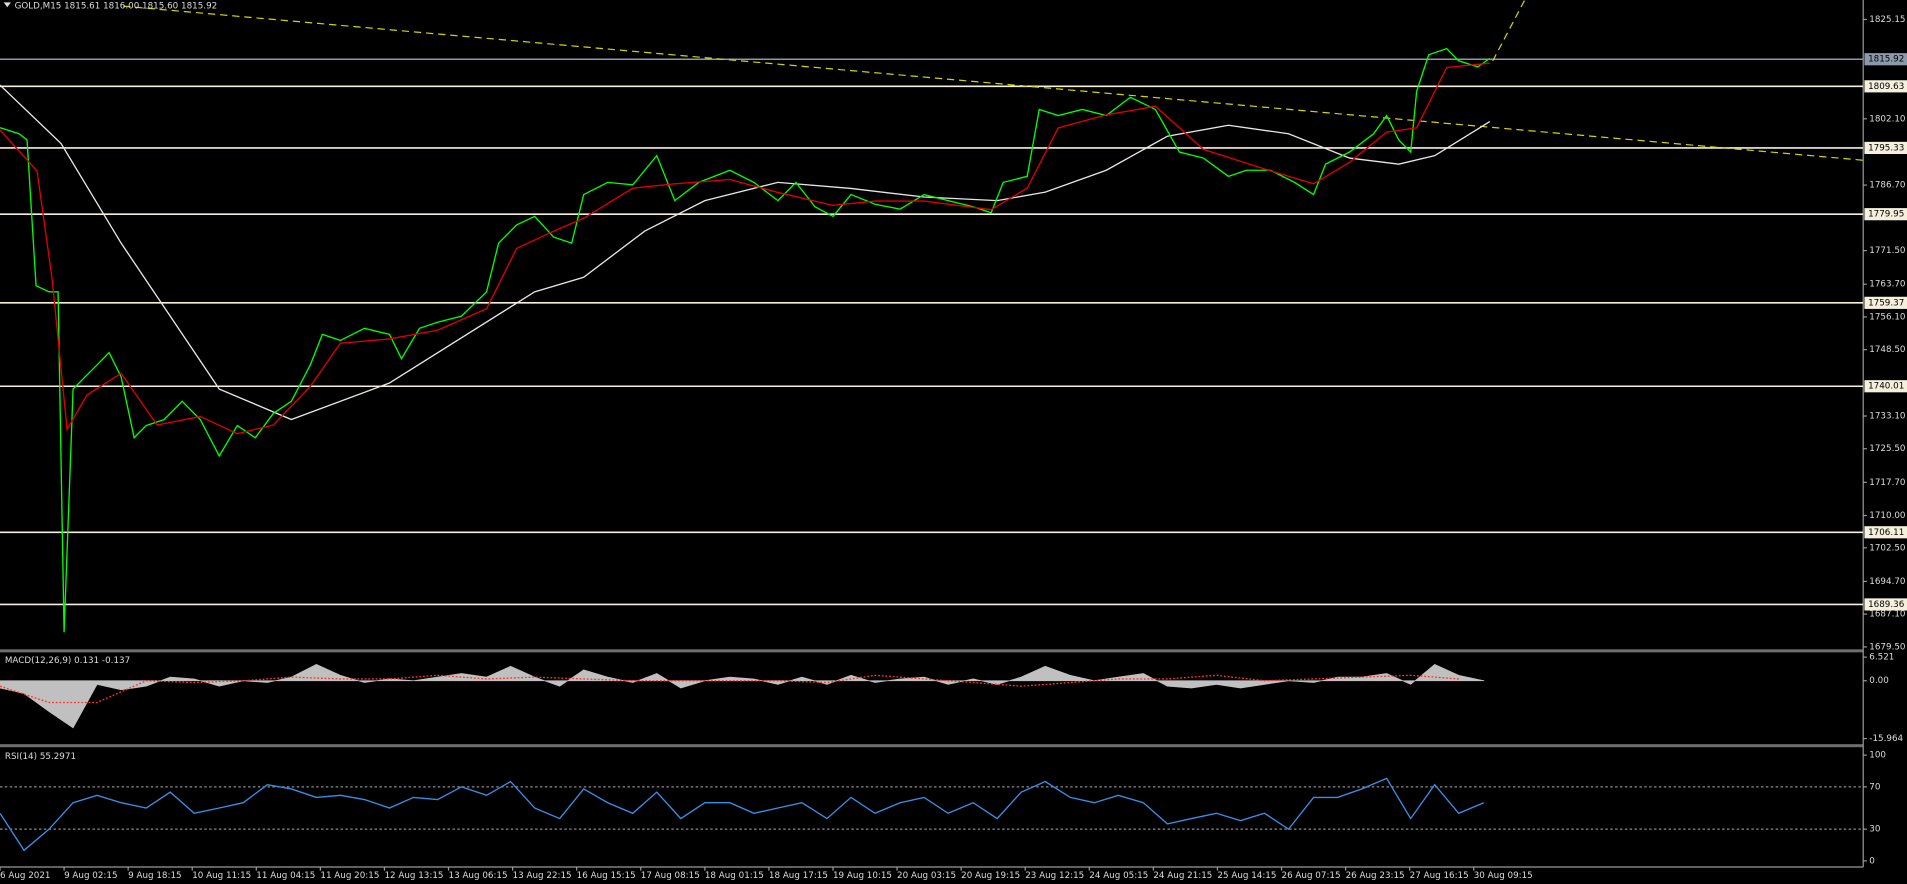 Image resolution: width=1907 pixels, height=884 pixels. I want to click on x-tick-label: 11 Aug 20:15, so click(349, 876).